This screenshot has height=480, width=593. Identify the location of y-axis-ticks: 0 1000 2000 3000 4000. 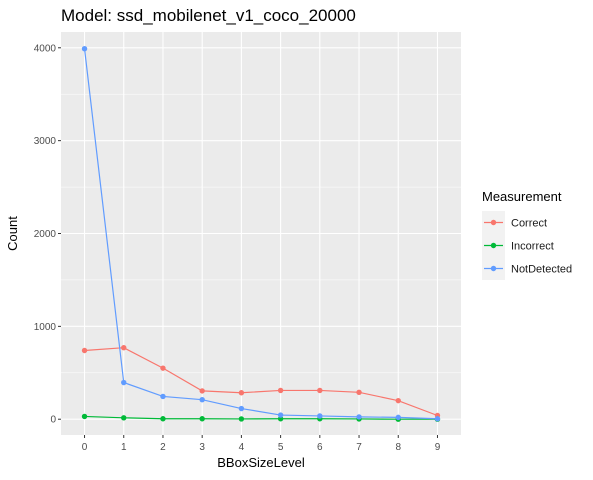
(47, 234).